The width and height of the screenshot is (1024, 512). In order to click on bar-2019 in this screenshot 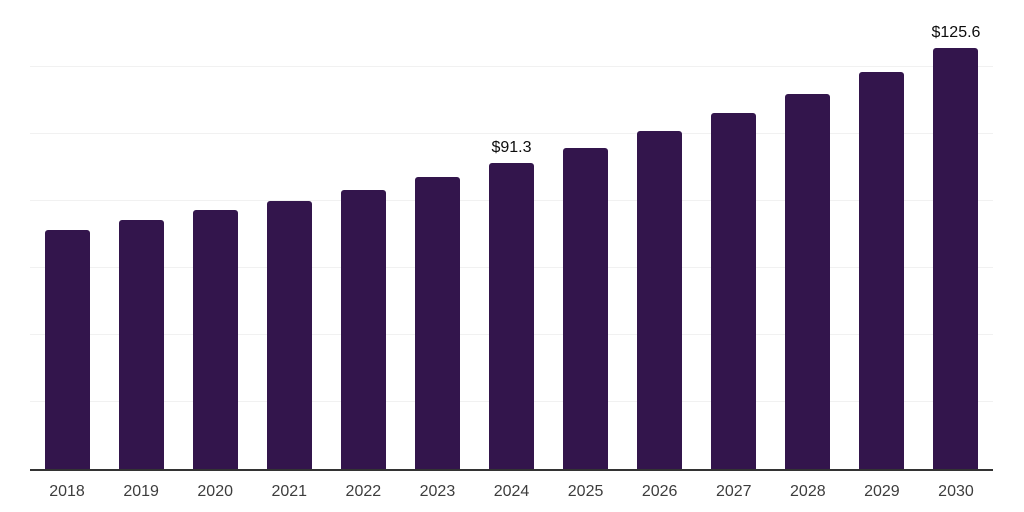, I will do `click(141, 344)`.